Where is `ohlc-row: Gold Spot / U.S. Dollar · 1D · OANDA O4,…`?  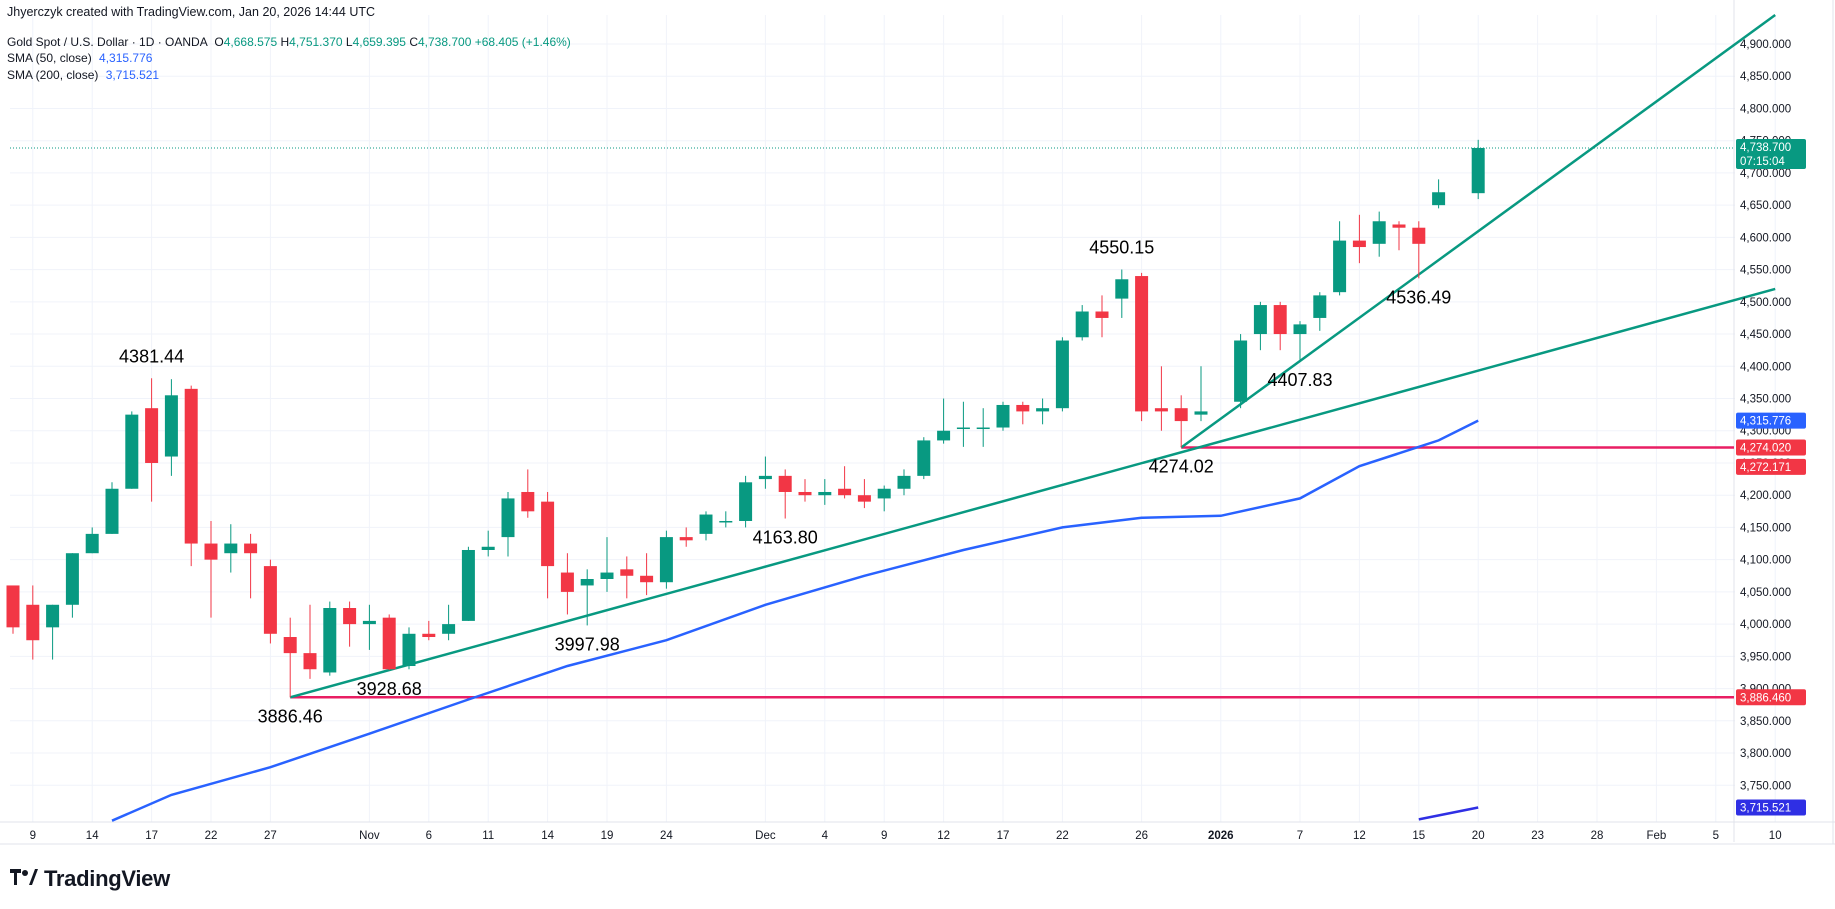 ohlc-row: Gold Spot / U.S. Dollar · 1D · OANDA O4,… is located at coordinates (289, 42).